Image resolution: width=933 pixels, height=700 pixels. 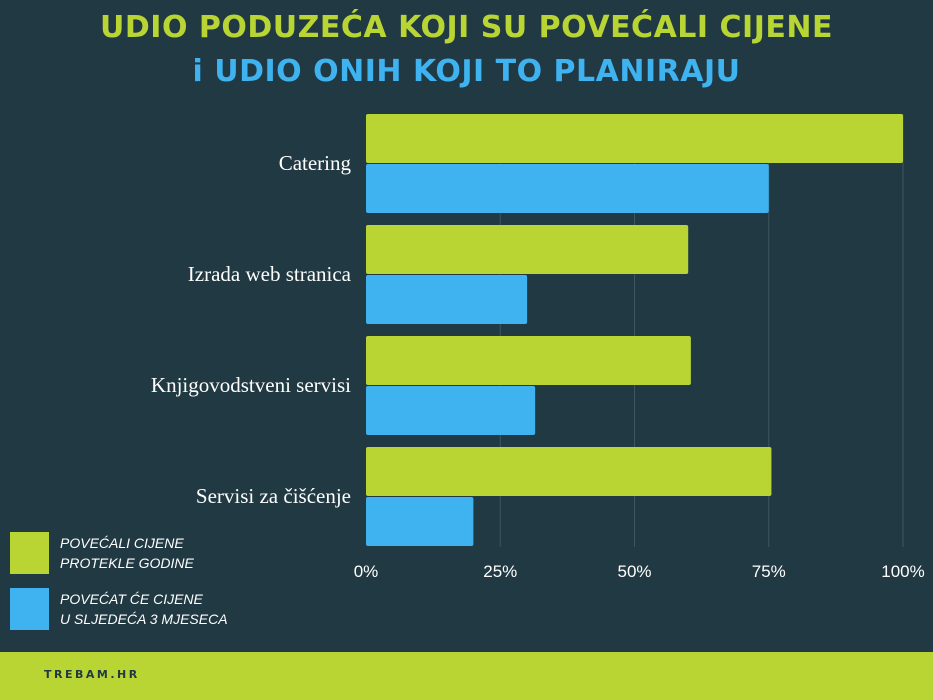 I want to click on legend-label-series-2: POVEĆAT ĆE CIJENE U SLJEDEĆA 3 MJESECA, so click(x=170, y=609).